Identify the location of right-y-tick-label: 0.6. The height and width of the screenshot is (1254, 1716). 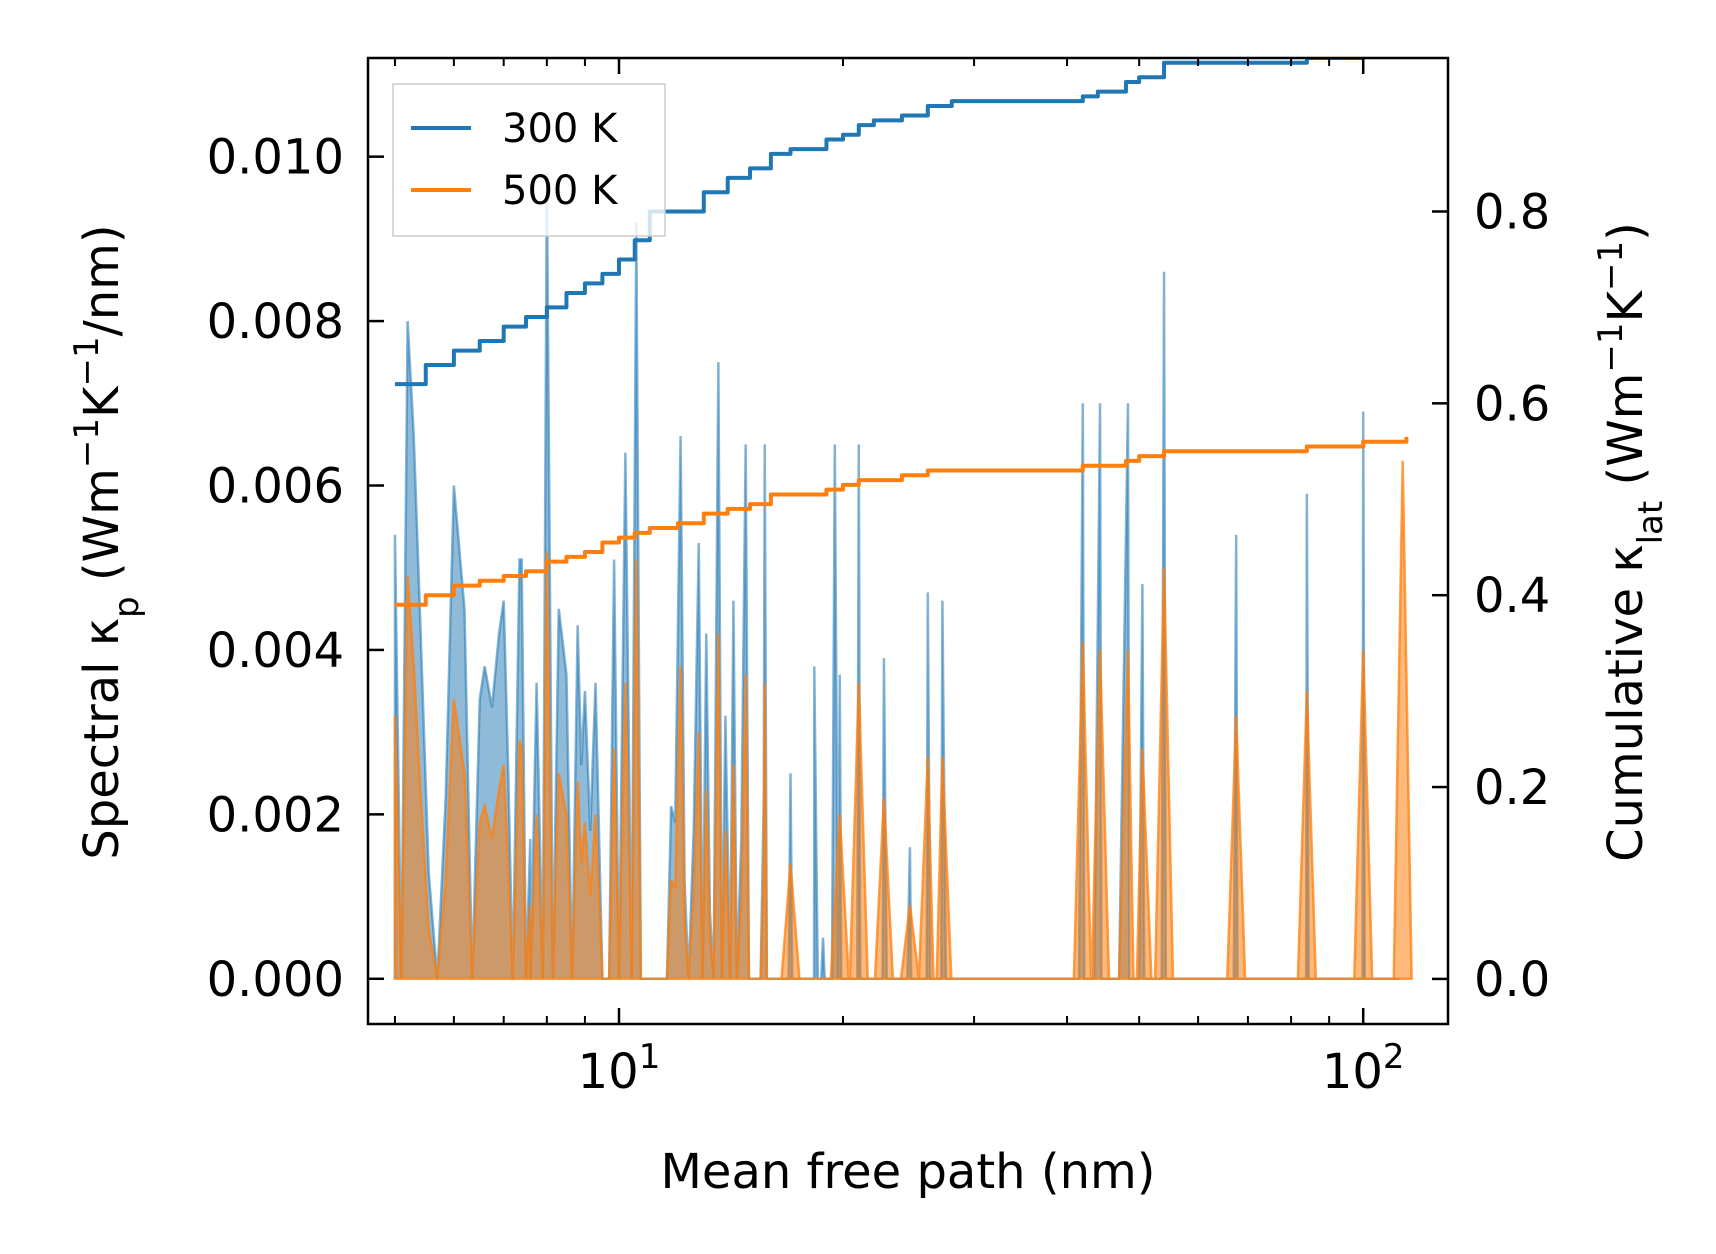
(1512, 404).